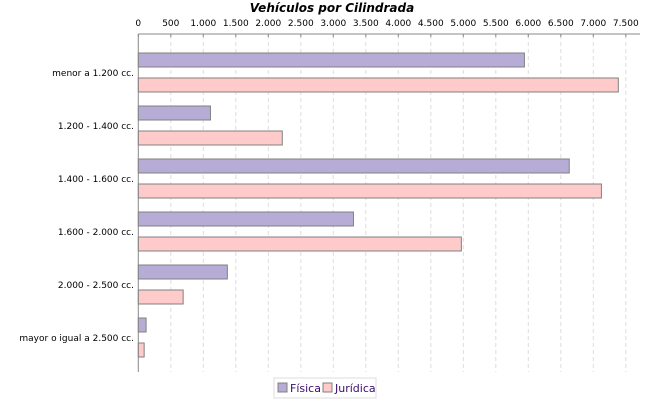 The width and height of the screenshot is (650, 404). Describe the element at coordinates (561, 24) in the screenshot. I see `x-tick-label: 6.500` at that location.